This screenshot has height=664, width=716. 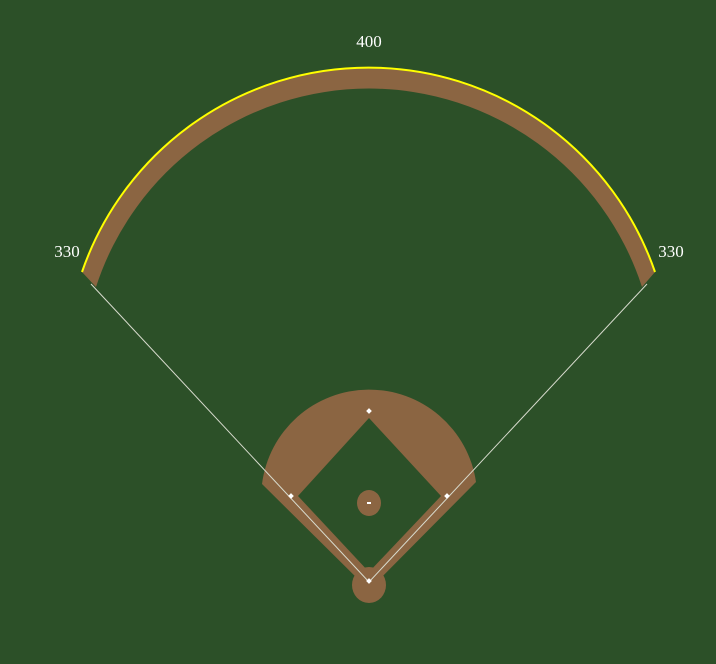 What do you see at coordinates (671, 251) in the screenshot?
I see `right-field-distance: 330` at bounding box center [671, 251].